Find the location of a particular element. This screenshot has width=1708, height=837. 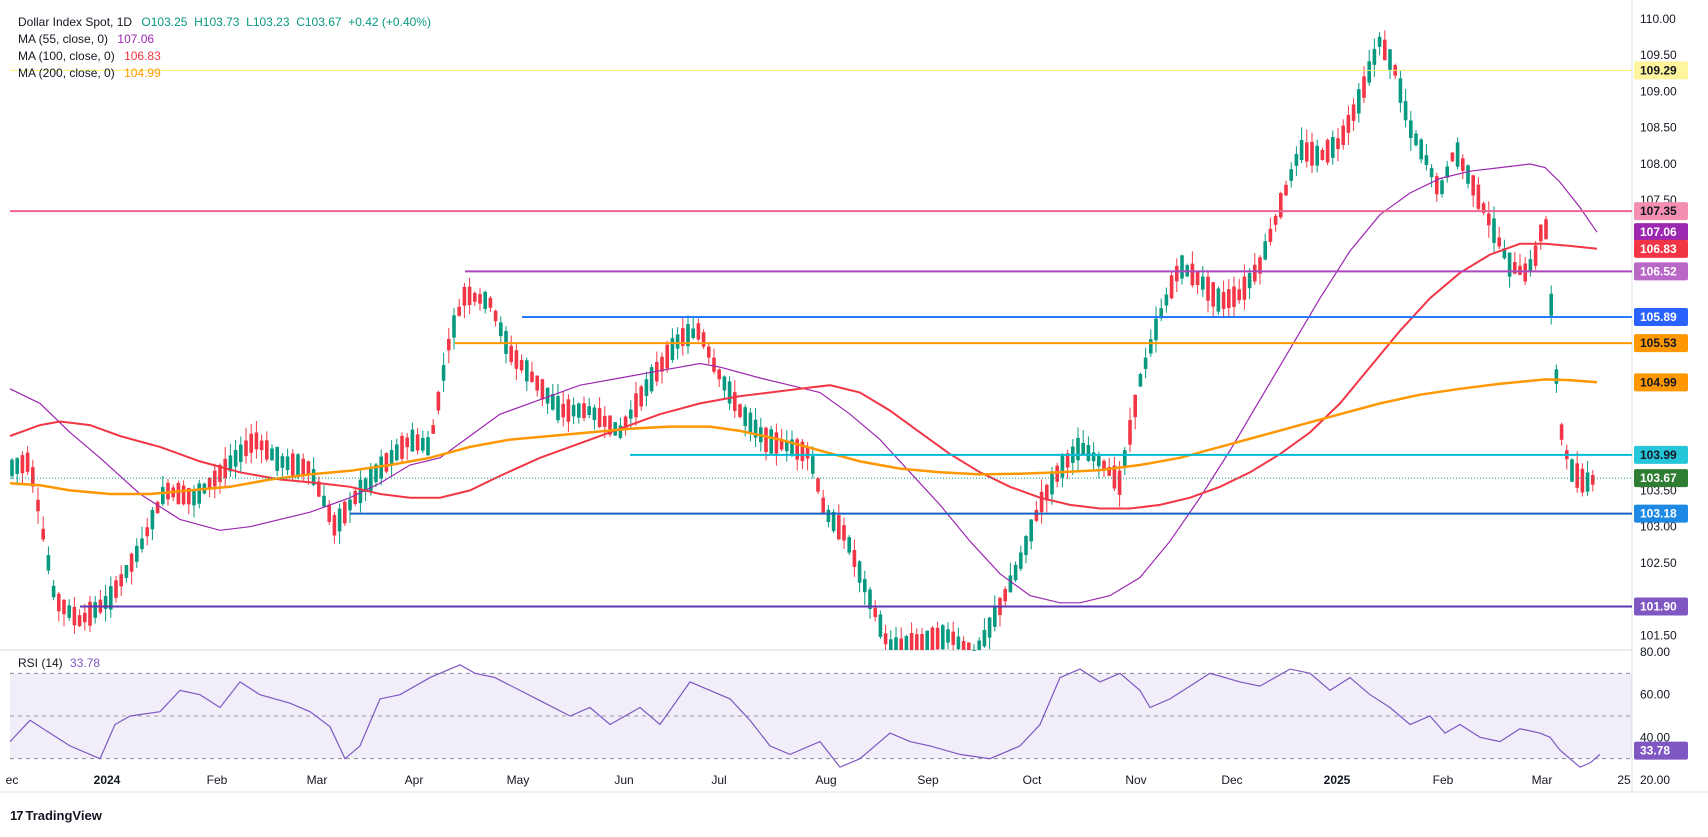

rsi-price-label: 33.78 is located at coordinates (1655, 751).